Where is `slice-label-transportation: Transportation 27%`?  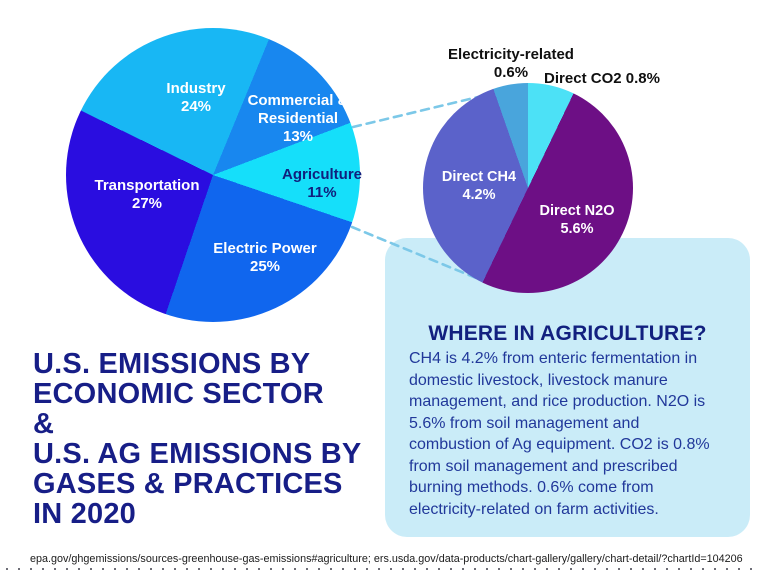
slice-label-transportation: Transportation 27% is located at coordinates (147, 194).